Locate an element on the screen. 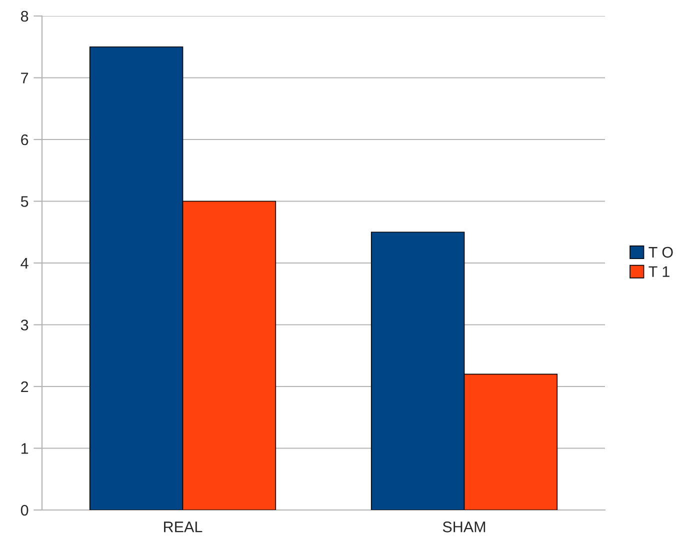  x-tick-label: REAL is located at coordinates (183, 527).